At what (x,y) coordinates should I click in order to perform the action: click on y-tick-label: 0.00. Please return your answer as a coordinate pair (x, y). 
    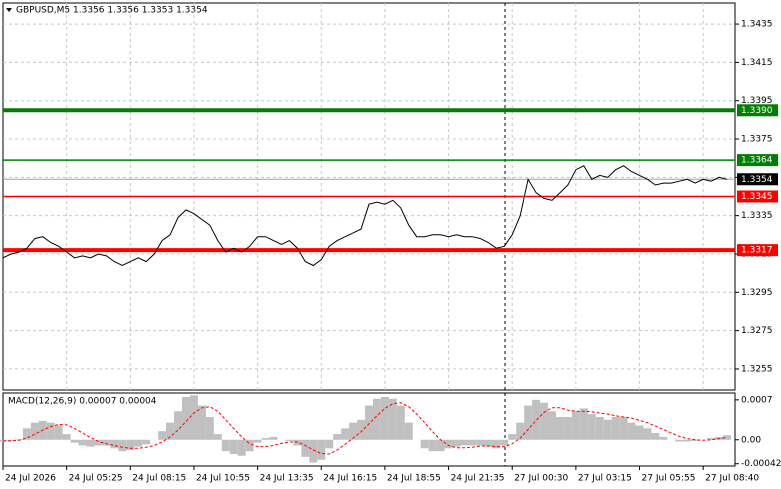
    Looking at the image, I should click on (751, 440).